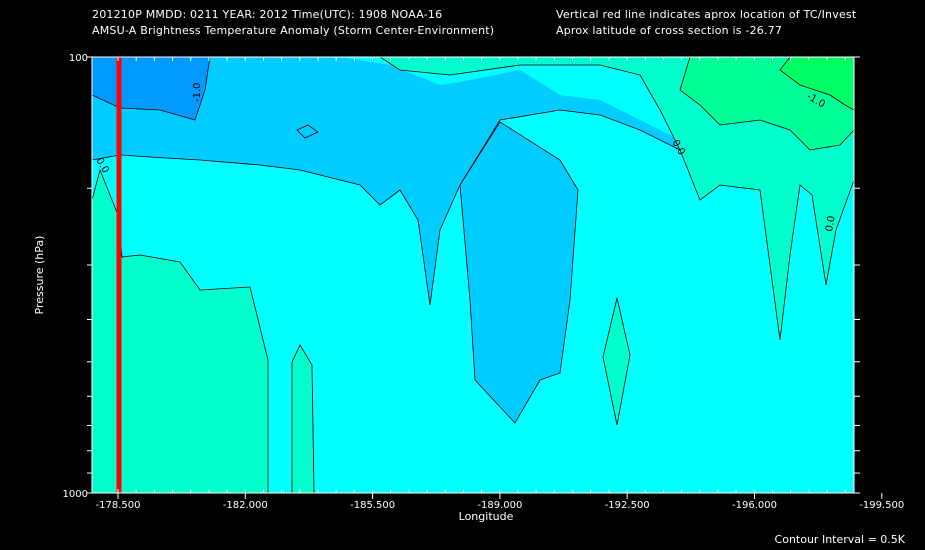 This screenshot has width=925, height=550. I want to click on x-tick-label: -182.000, so click(245, 505).